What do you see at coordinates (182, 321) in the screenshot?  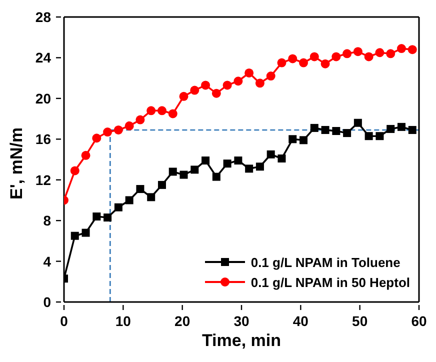 I see `x-tick-label: 20` at bounding box center [182, 321].